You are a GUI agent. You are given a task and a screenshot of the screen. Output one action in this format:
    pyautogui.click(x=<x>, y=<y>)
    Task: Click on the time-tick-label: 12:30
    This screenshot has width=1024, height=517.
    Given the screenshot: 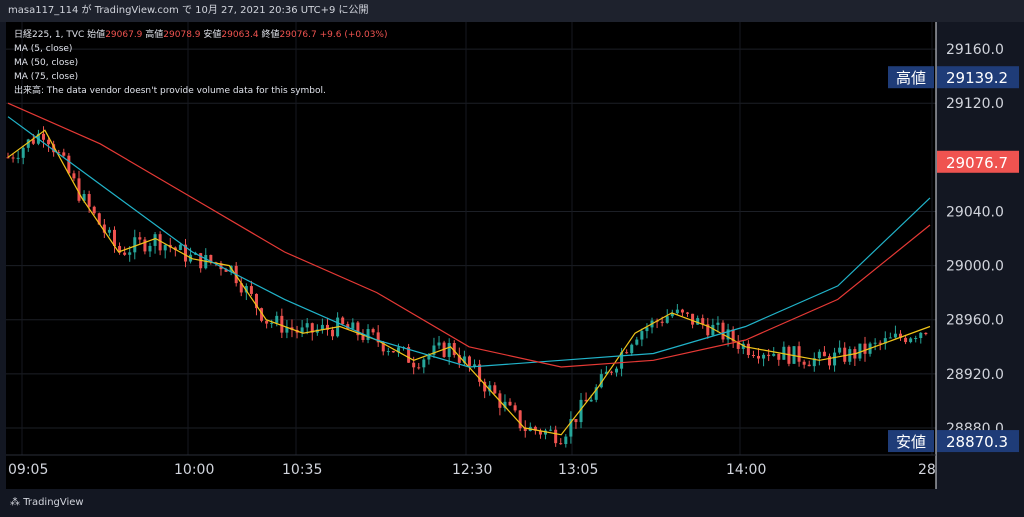 What is the action you would take?
    pyautogui.click(x=472, y=470)
    